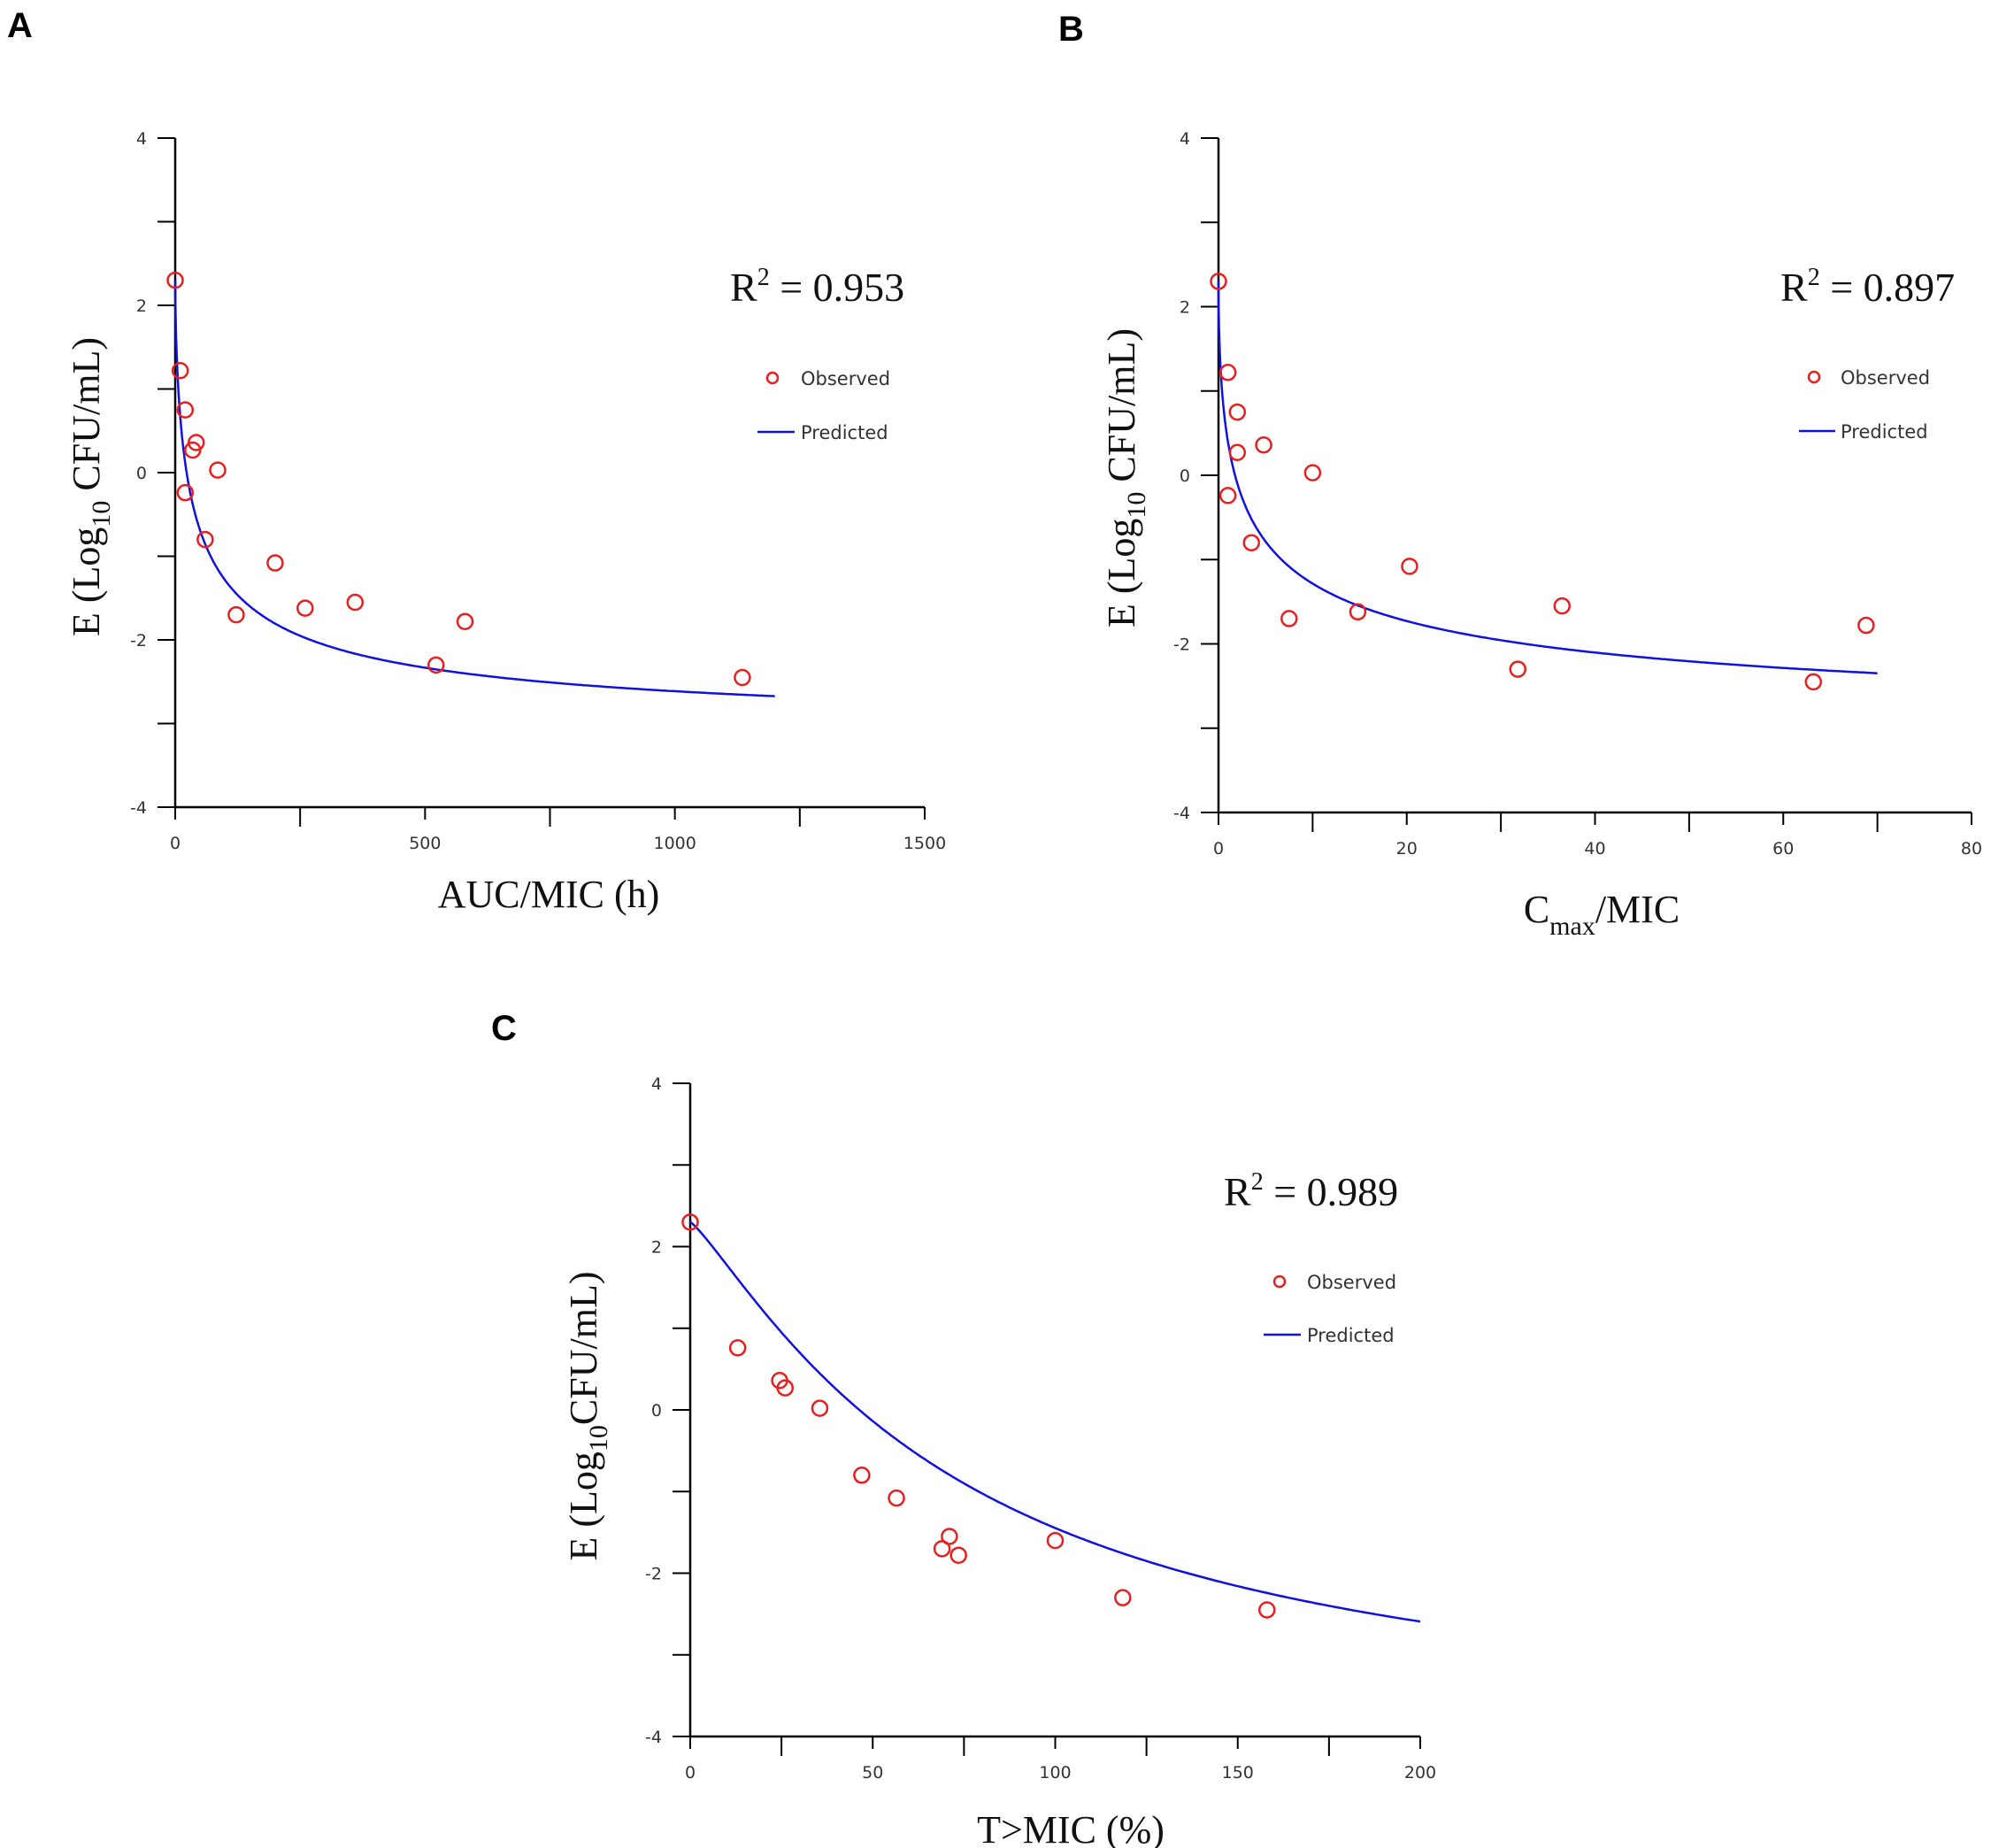  What do you see at coordinates (141, 306) in the screenshot?
I see `y-tick-label-a: 2` at bounding box center [141, 306].